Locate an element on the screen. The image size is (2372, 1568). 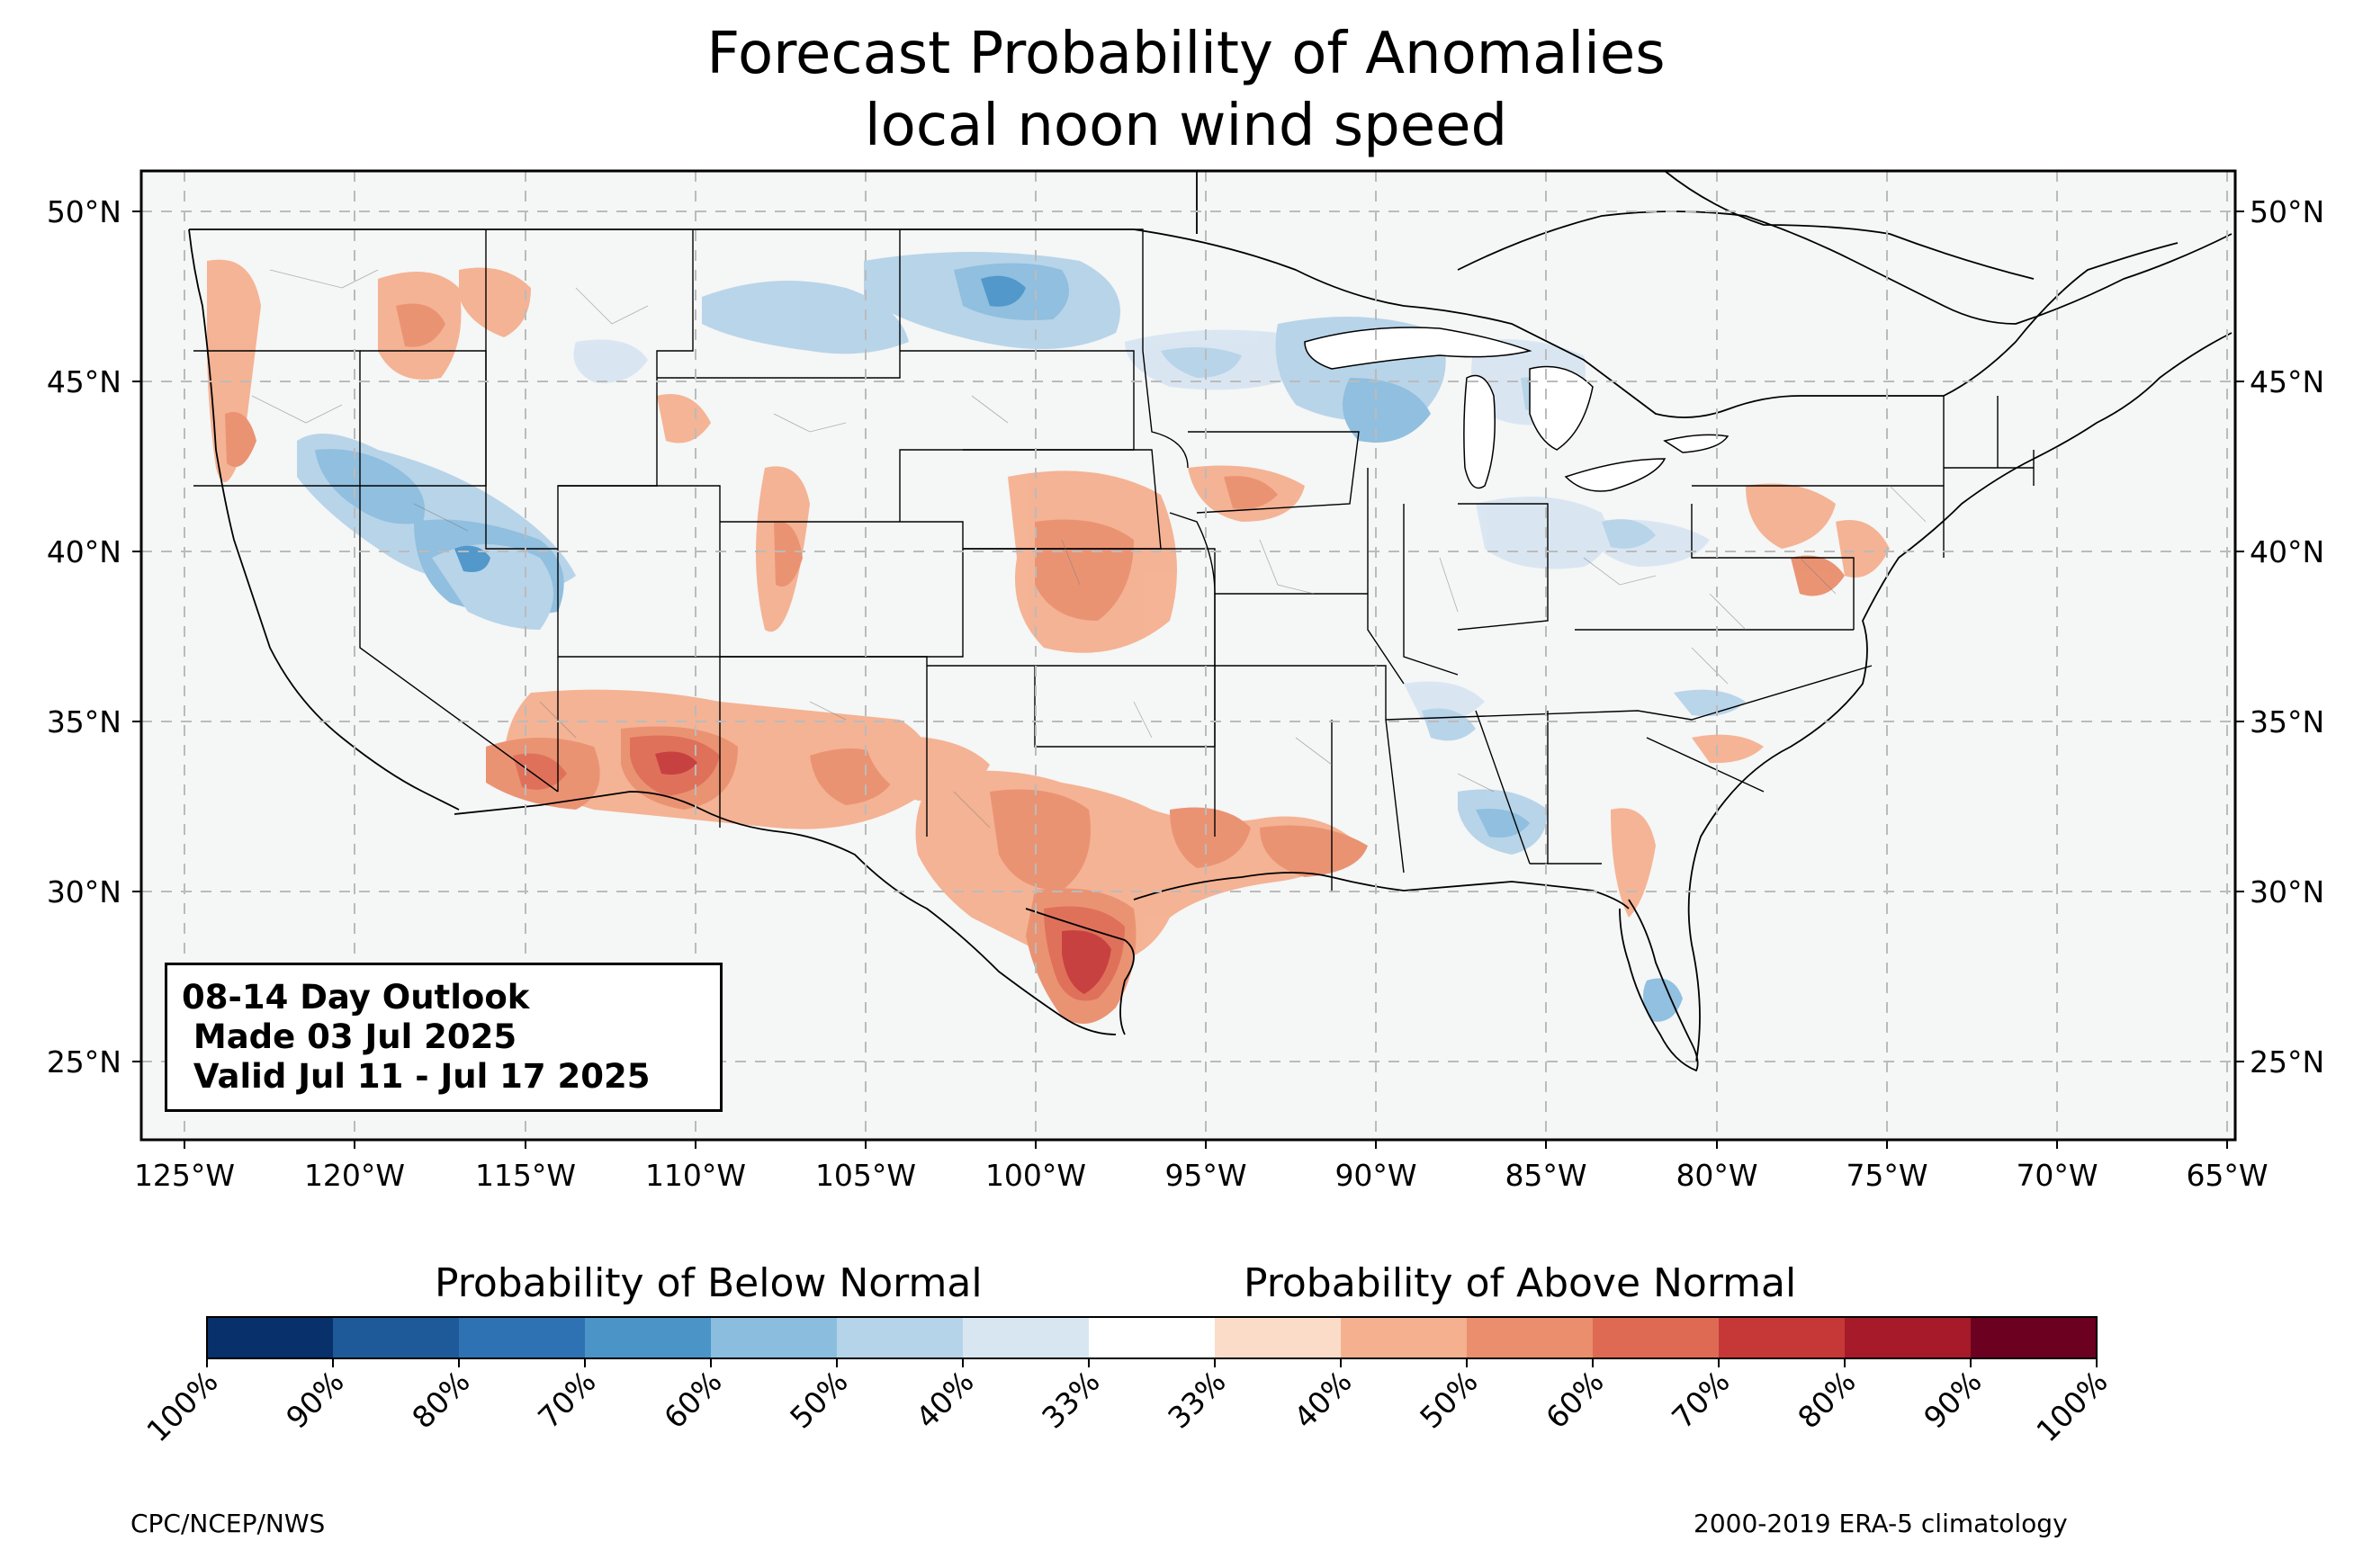
east-coast is located at coordinates (1960, 697).